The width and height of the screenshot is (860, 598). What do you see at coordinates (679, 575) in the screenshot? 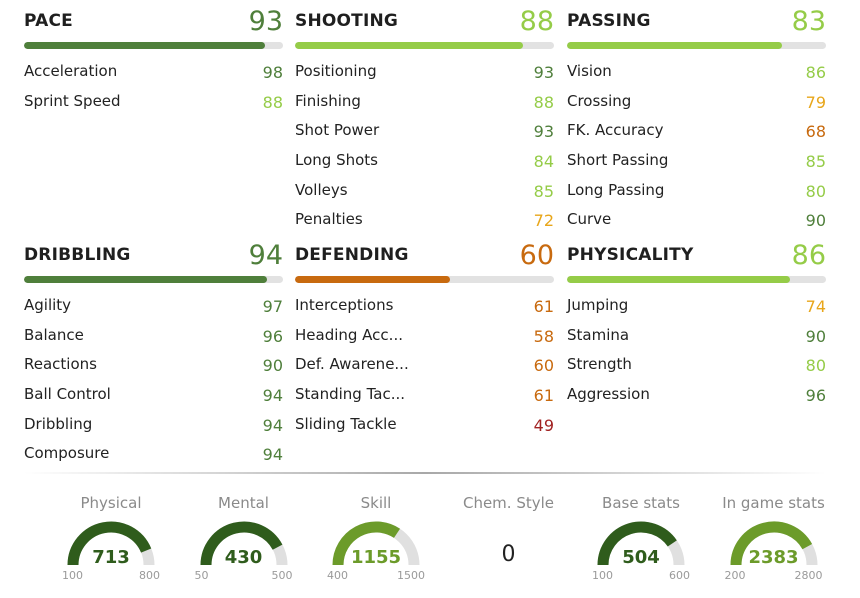
I see `gauge-max: 600` at bounding box center [679, 575].